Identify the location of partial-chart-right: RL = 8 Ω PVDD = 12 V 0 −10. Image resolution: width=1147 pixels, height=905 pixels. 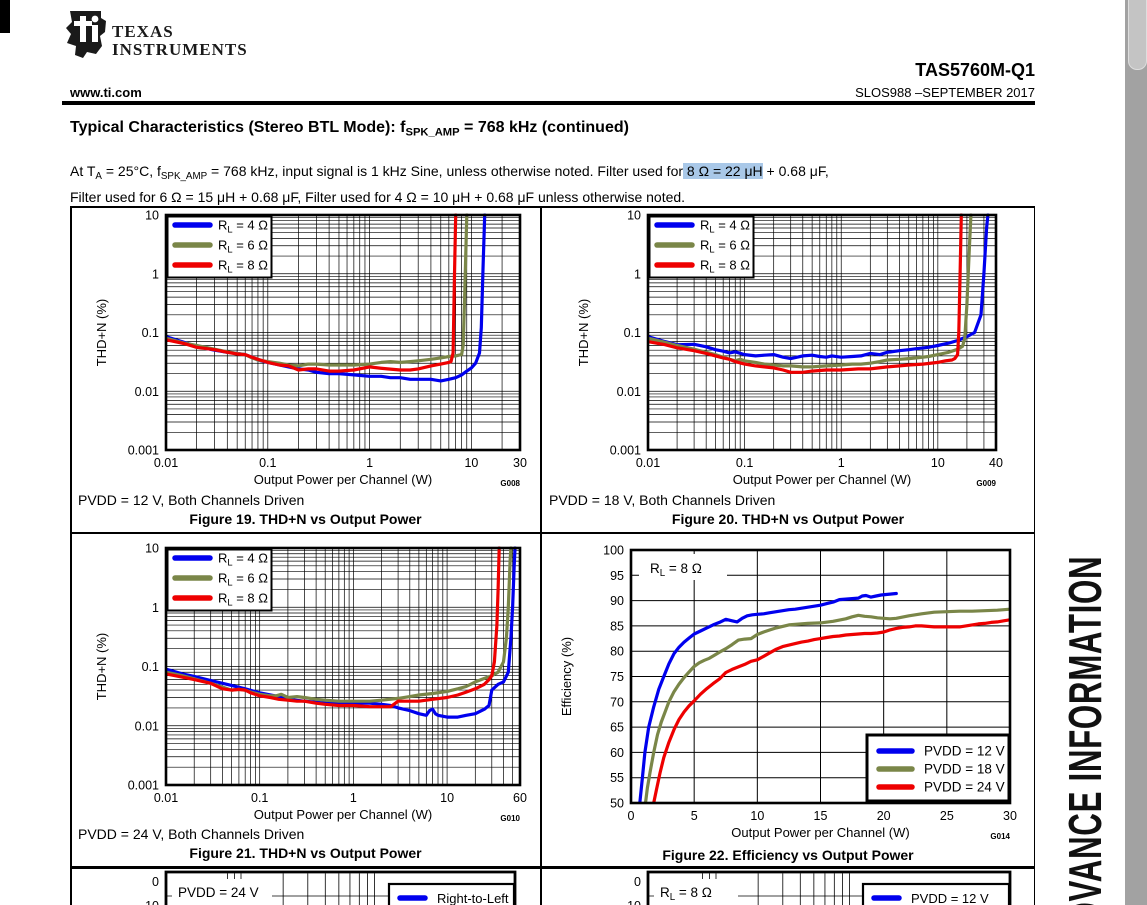
(816, 887).